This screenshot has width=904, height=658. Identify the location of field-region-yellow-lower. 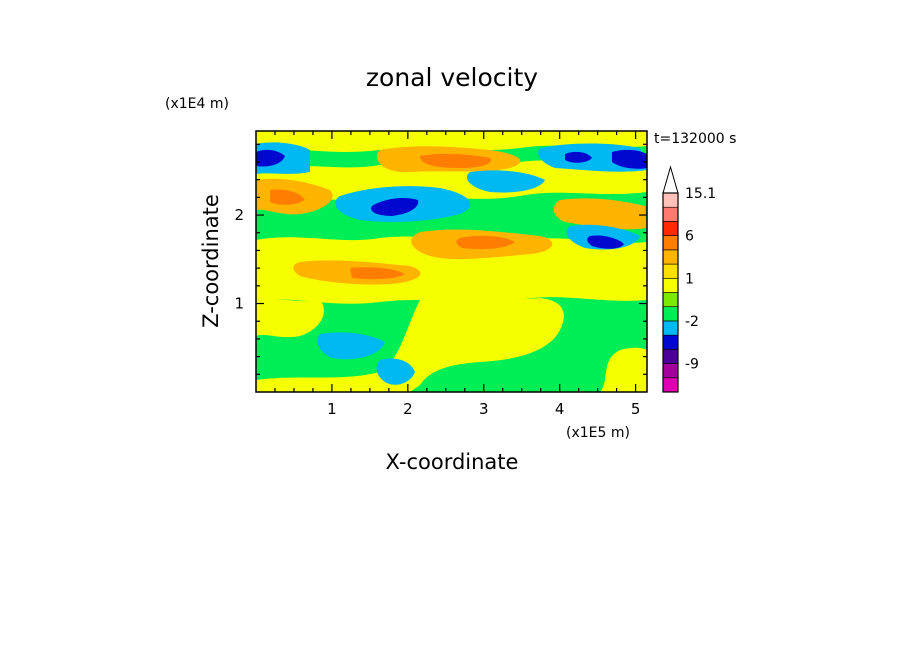
(451, 345).